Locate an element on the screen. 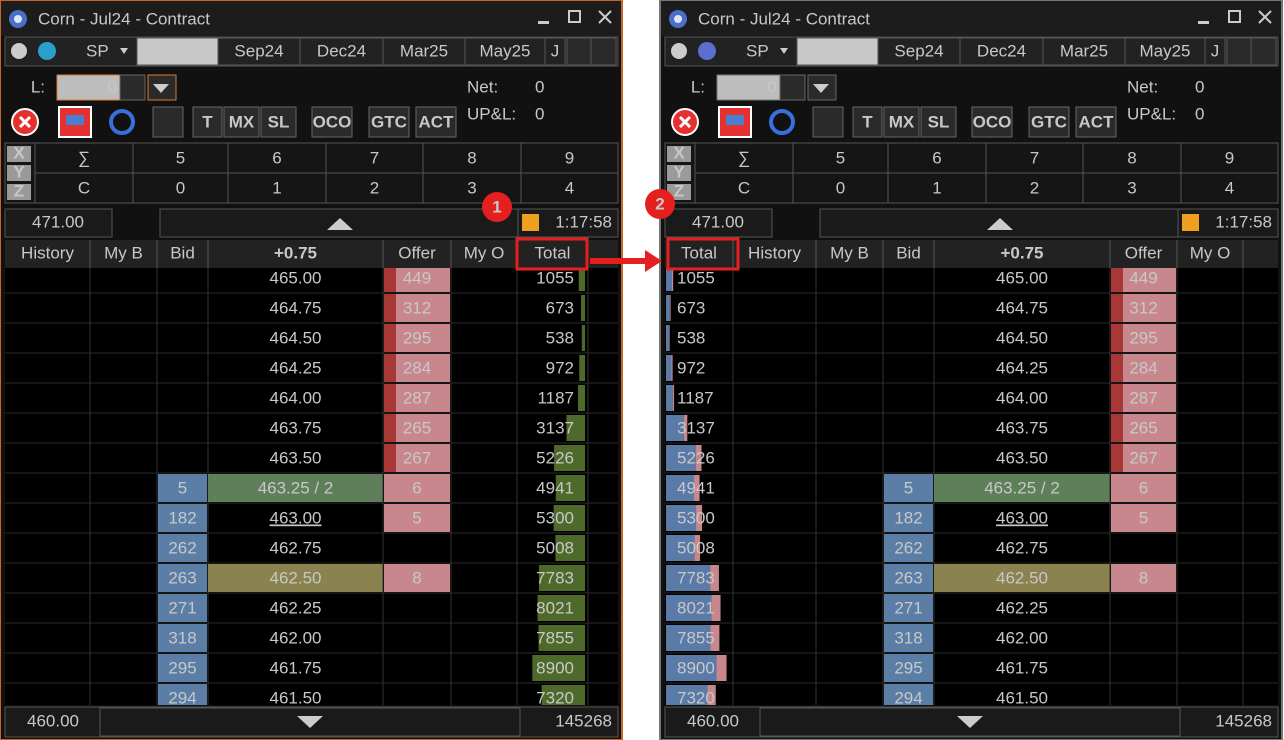 This screenshot has height=740, width=1284. maximize-button is located at coordinates (574, 16).